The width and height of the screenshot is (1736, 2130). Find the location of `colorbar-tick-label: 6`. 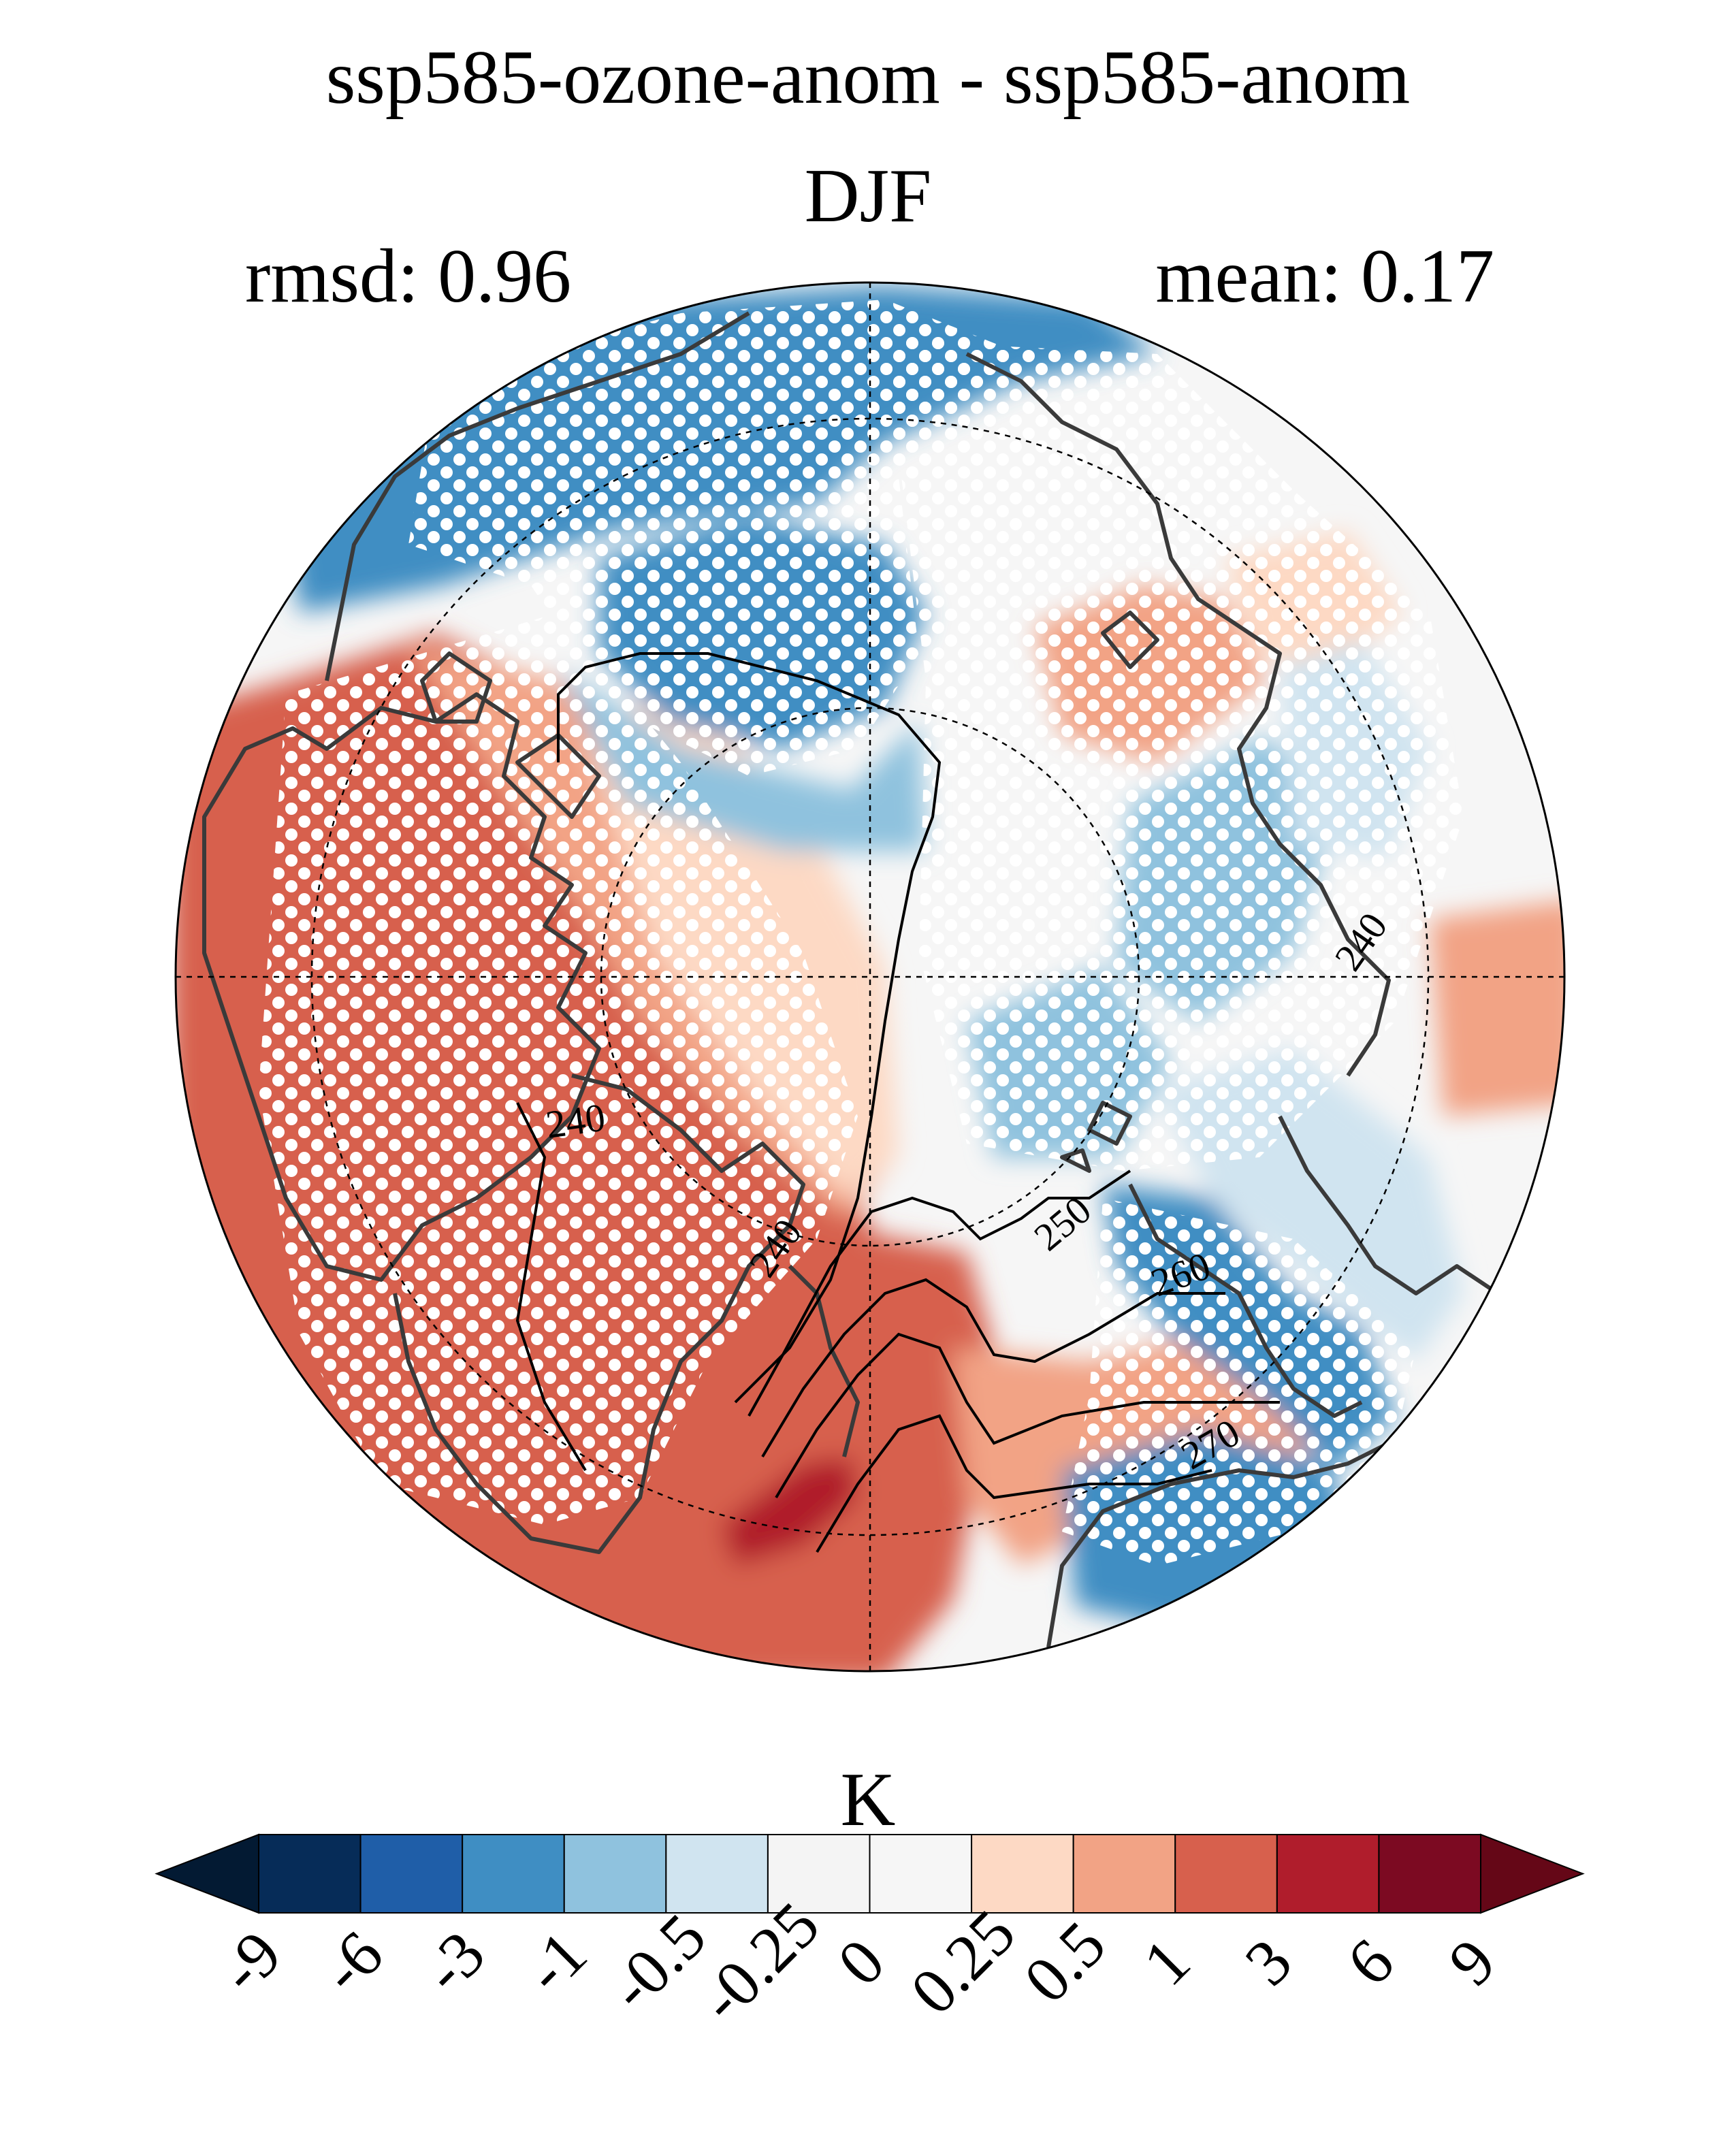

colorbar-tick-label: 6 is located at coordinates (1370, 1961).